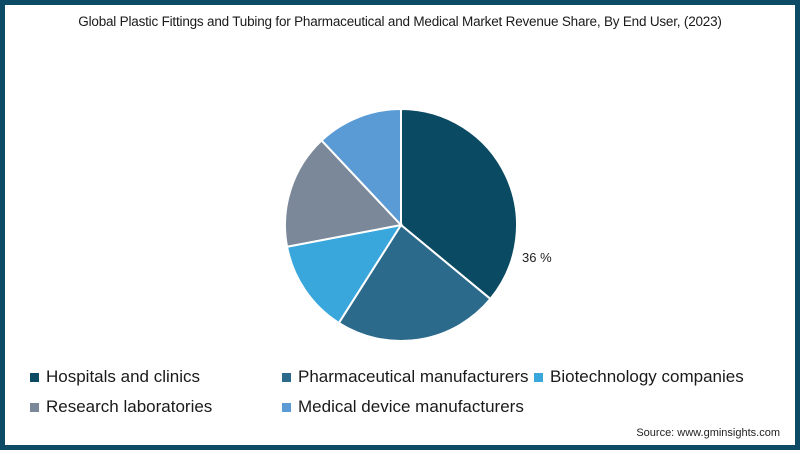  I want to click on legend-item-pharma: Pharmaceutical manufacturers, so click(405, 377).